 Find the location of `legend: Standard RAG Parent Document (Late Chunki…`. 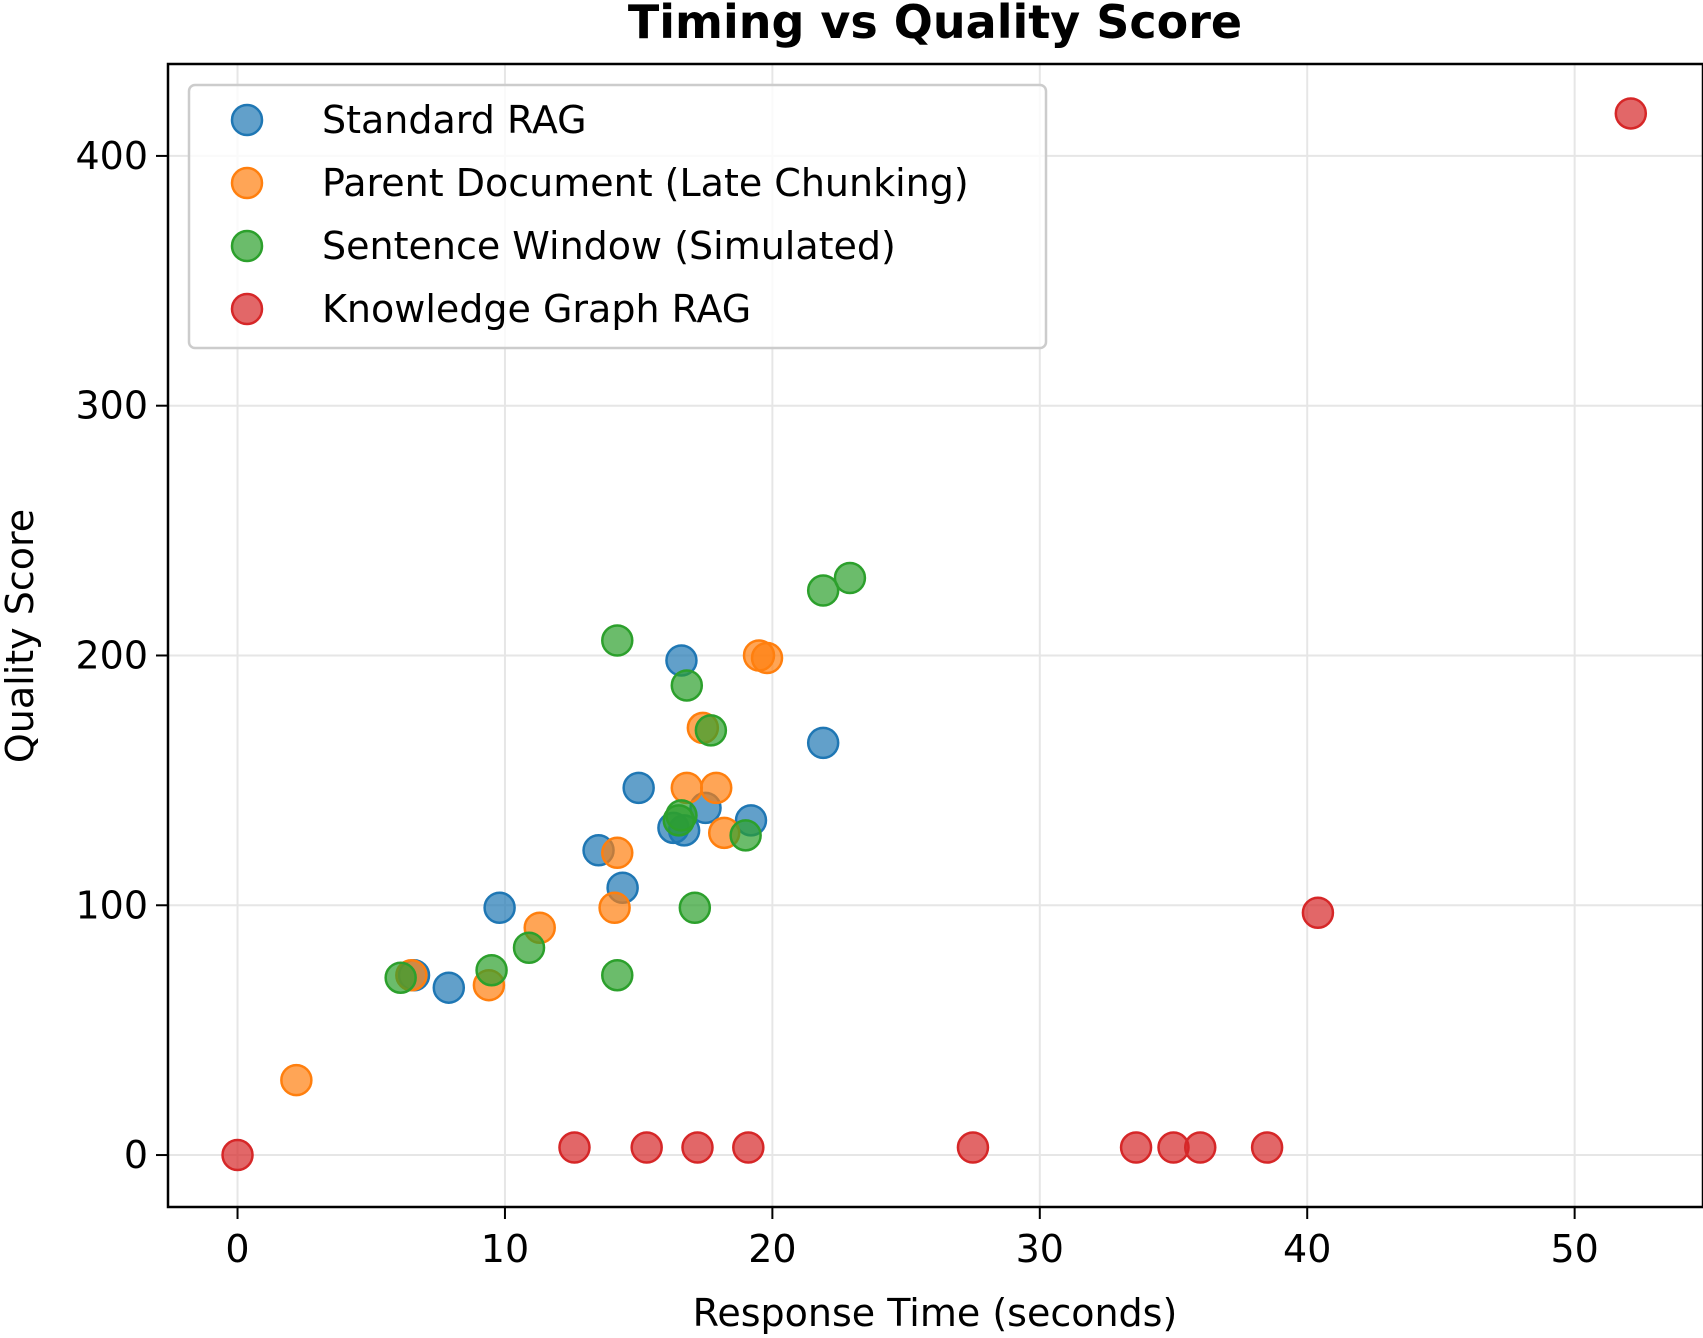

legend: Standard RAG Parent Document (Late Chunki… is located at coordinates (617, 216).